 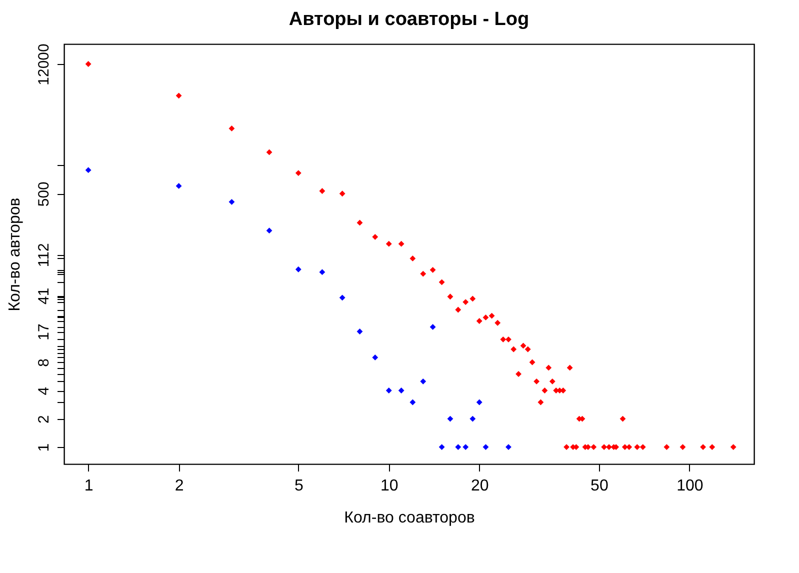 I want to click on x-tick-label: 5, so click(x=299, y=486).